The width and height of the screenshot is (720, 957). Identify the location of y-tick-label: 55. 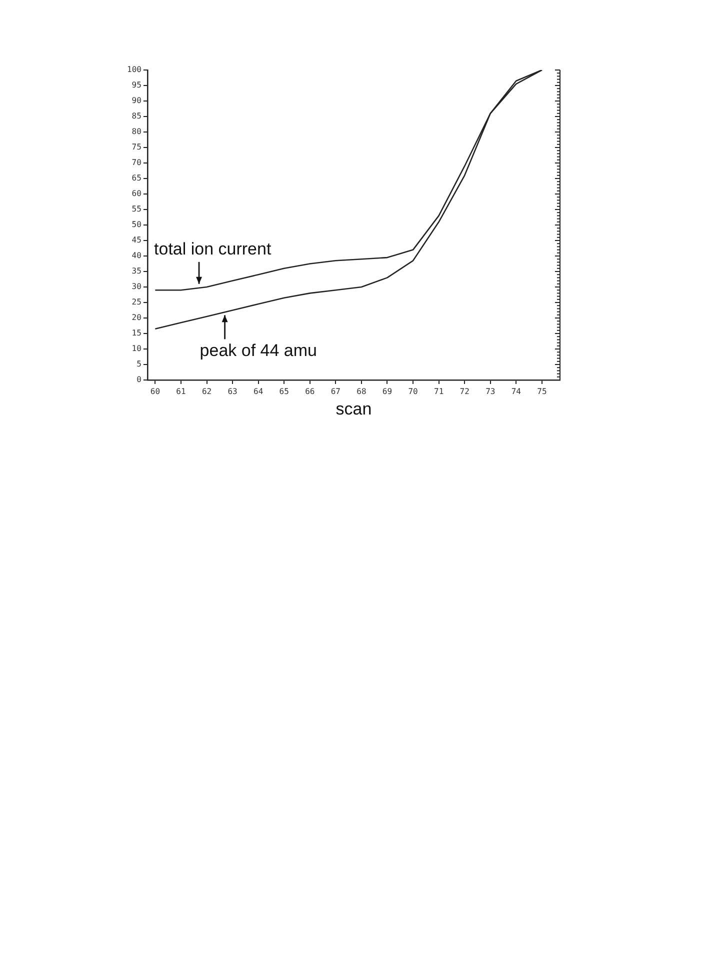
(137, 209).